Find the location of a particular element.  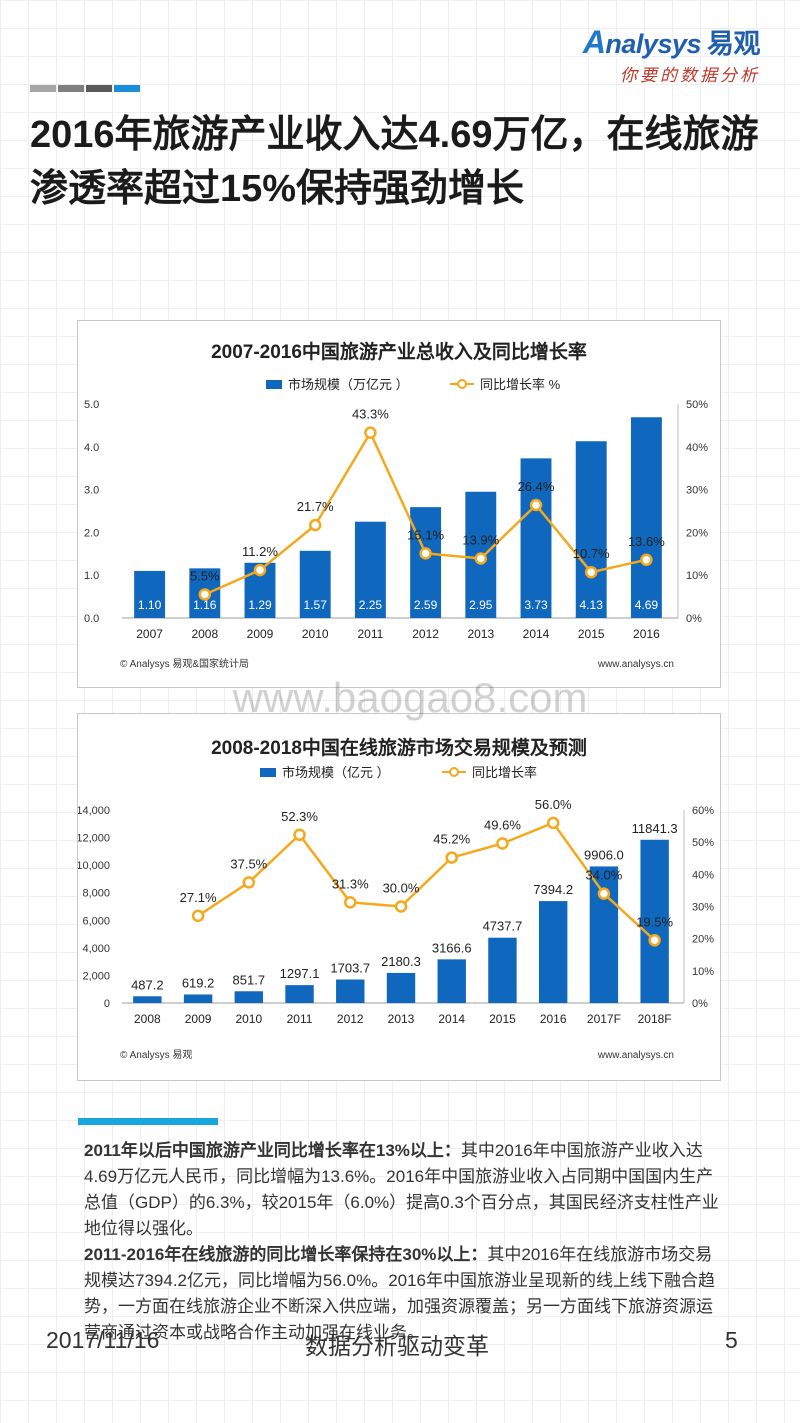

growth-rate-label: 21.7% is located at coordinates (315, 506).